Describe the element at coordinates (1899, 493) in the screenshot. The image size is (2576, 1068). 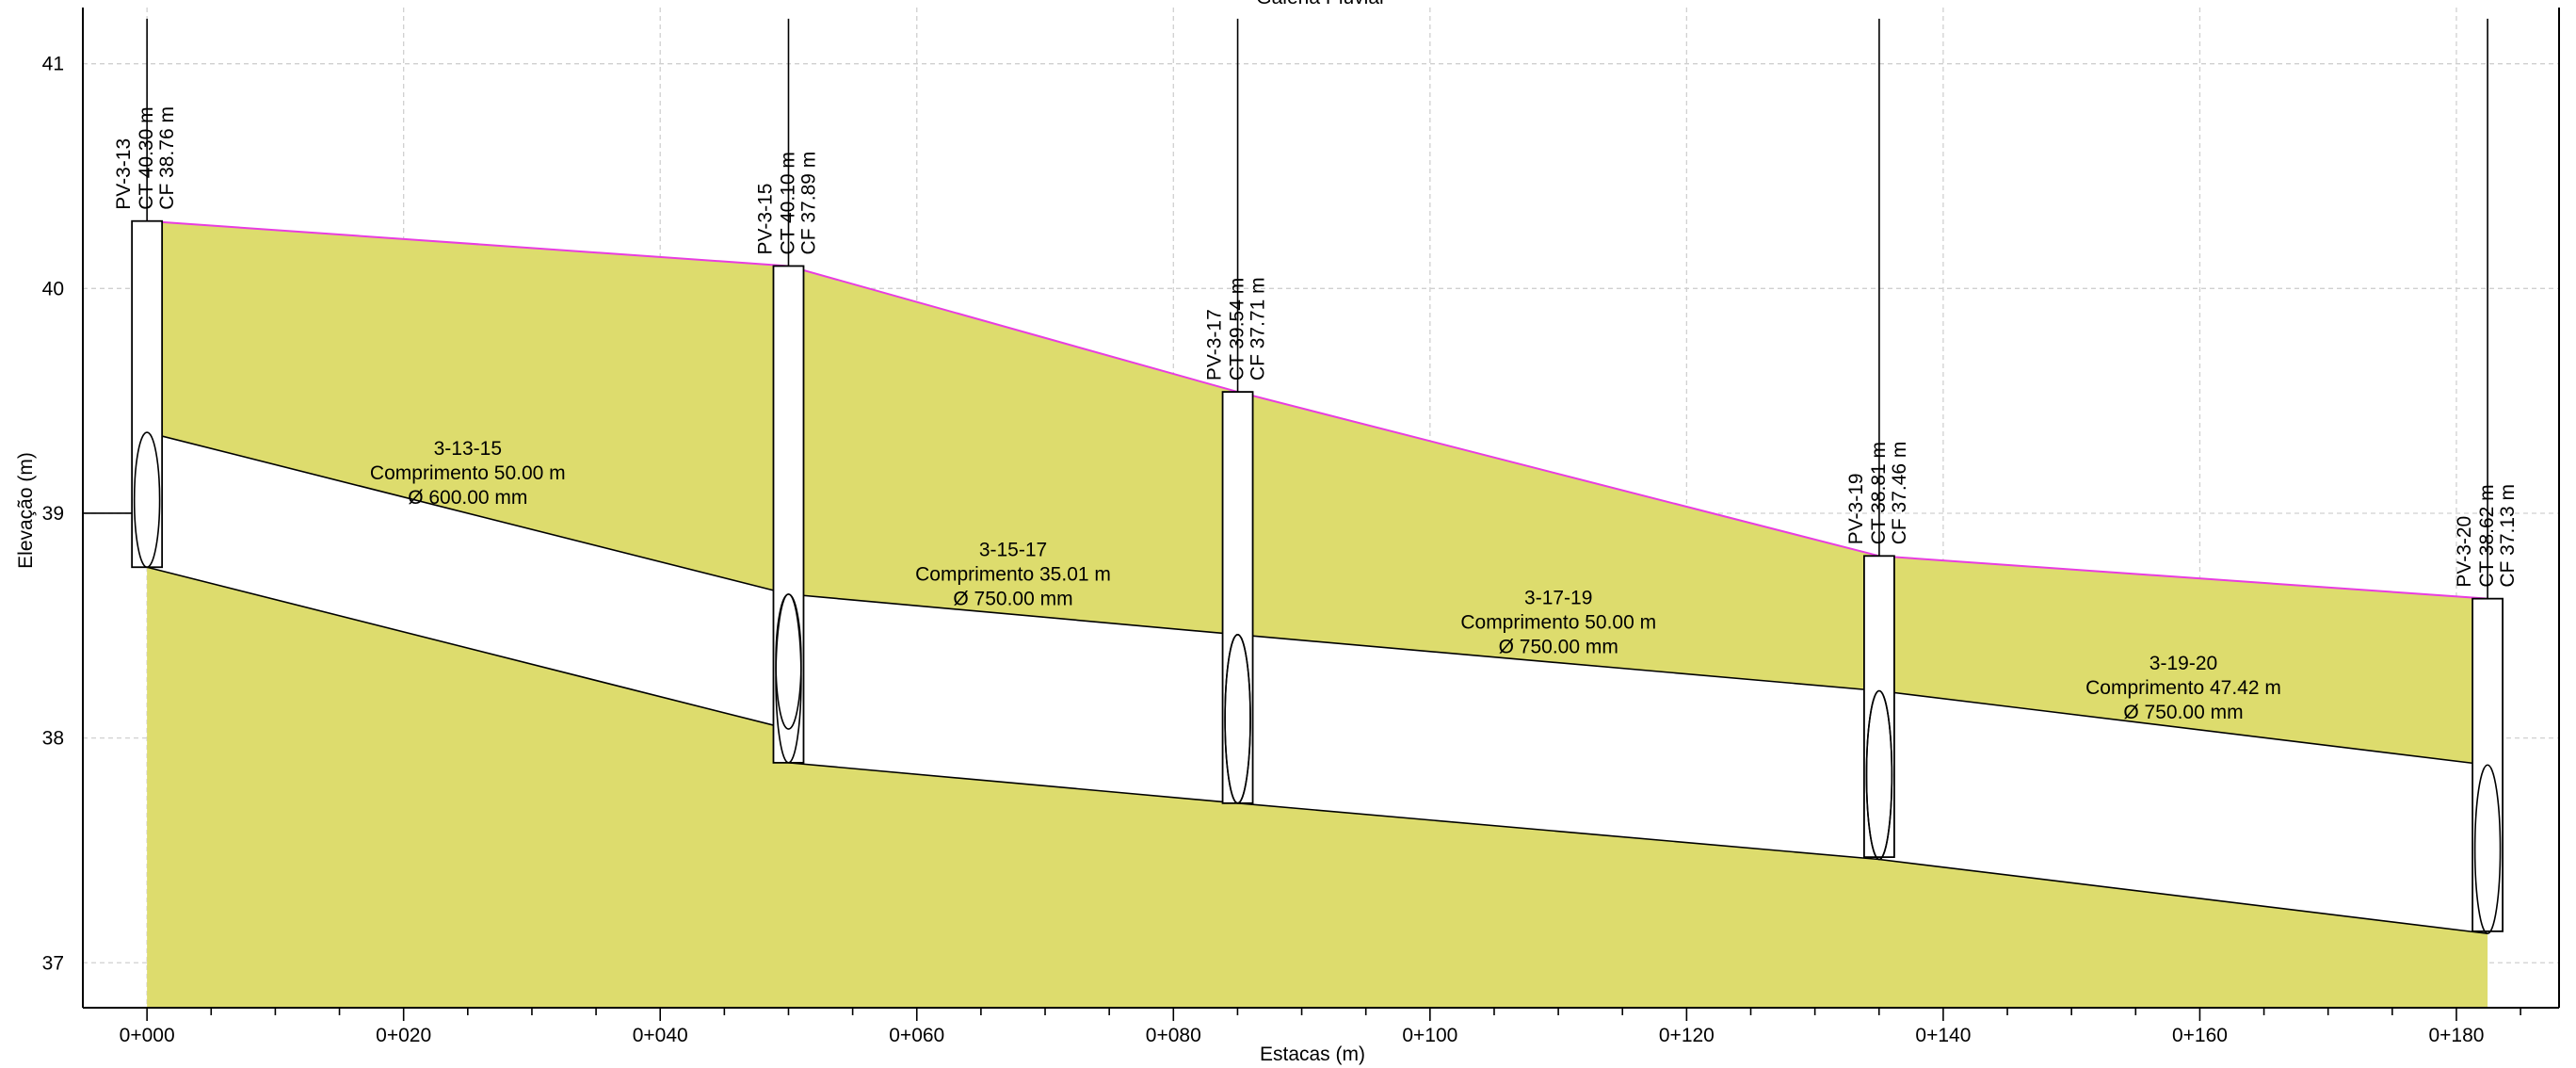
I see `manhole-label-4: CF 37.46 m` at that location.